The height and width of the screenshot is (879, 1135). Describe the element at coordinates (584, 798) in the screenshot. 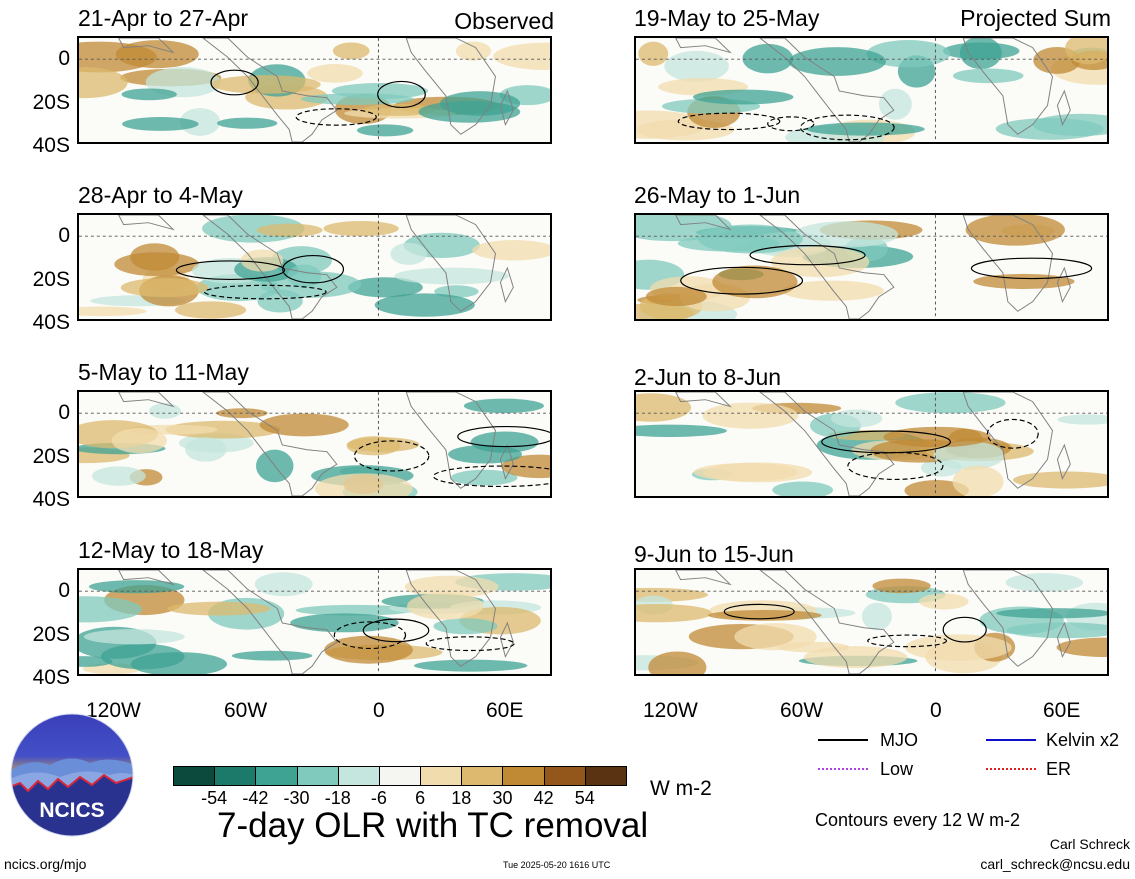

I see `colorbar-tick-label: 54` at that location.